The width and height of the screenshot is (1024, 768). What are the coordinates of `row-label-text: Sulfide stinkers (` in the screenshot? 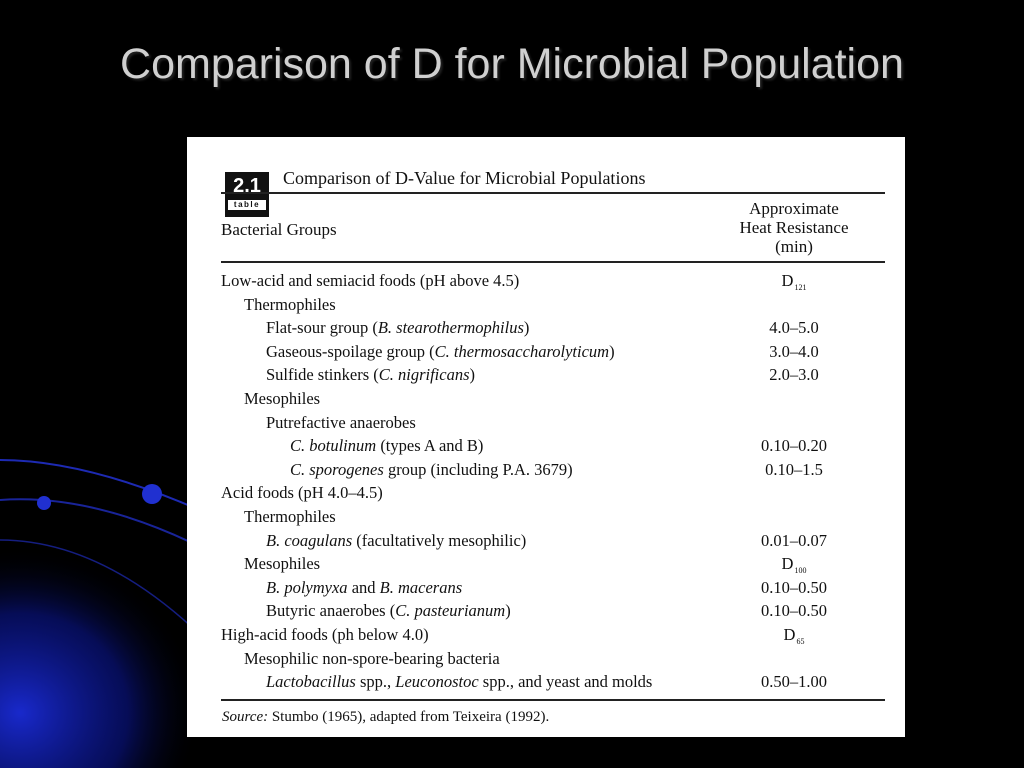 It's located at (322, 375).